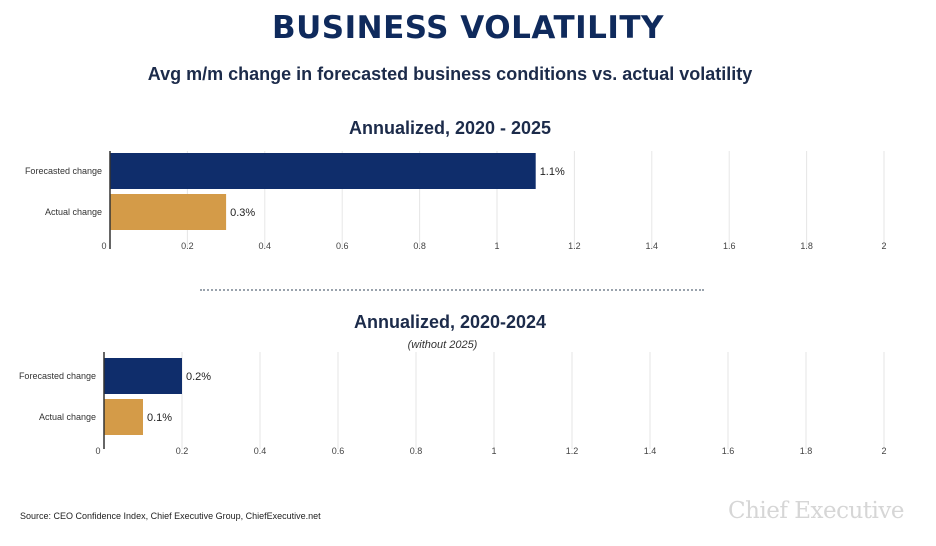 This screenshot has height=546, width=936. Describe the element at coordinates (242, 213) in the screenshot. I see `data-label: 0.3%` at that location.